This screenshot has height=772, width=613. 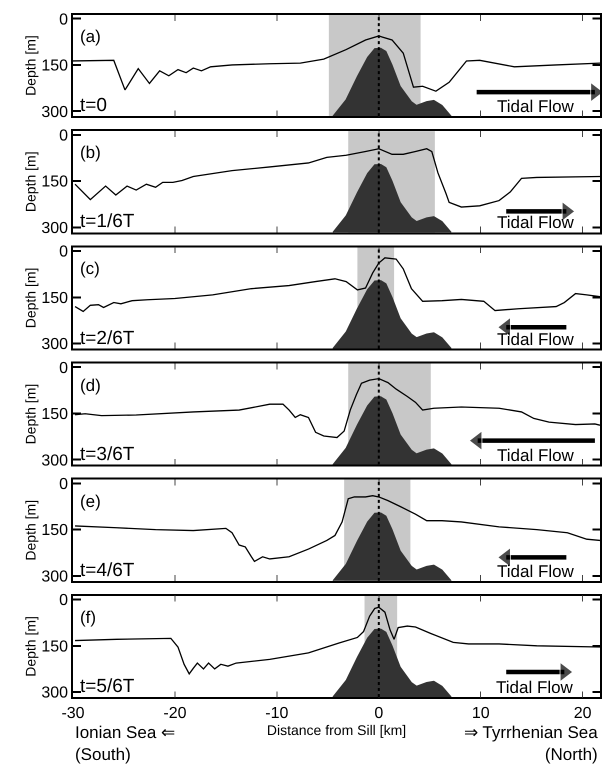 What do you see at coordinates (90, 36) in the screenshot?
I see `annotation: (a)` at bounding box center [90, 36].